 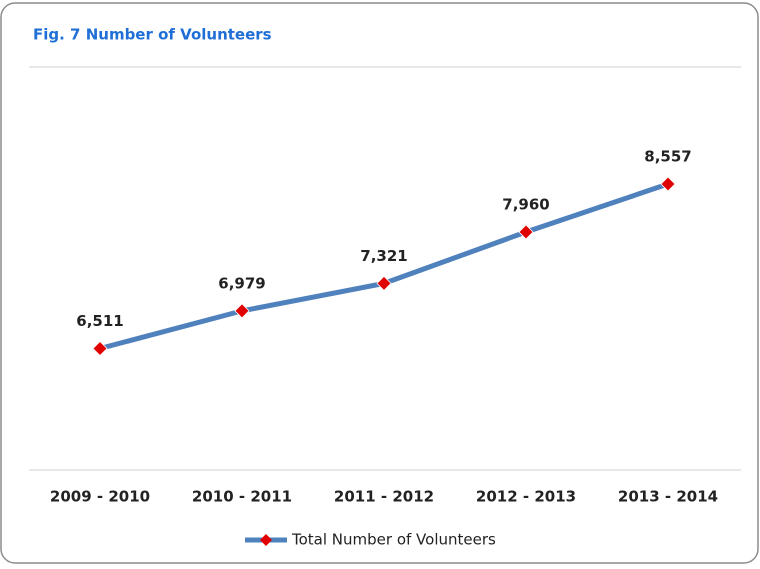 I want to click on x-tick-label: 2010 - 2011, so click(x=242, y=497).